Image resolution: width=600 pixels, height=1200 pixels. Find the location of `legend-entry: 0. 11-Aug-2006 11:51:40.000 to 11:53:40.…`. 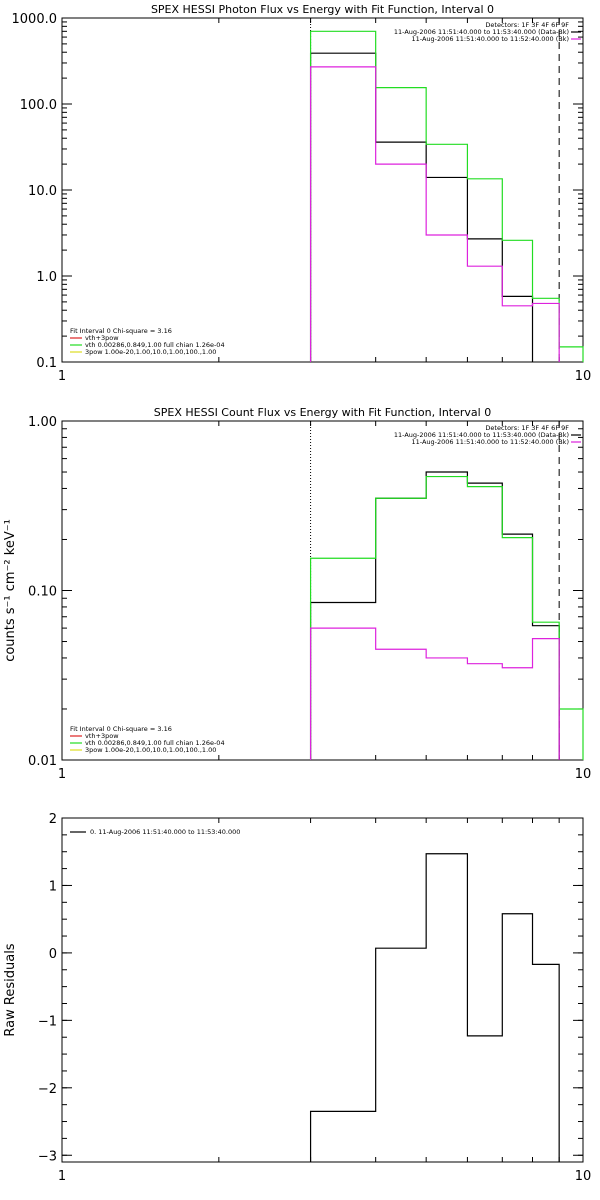

legend-entry: 0. 11-Aug-2006 11:51:40.000 to 11:53:40.… is located at coordinates (165, 832).